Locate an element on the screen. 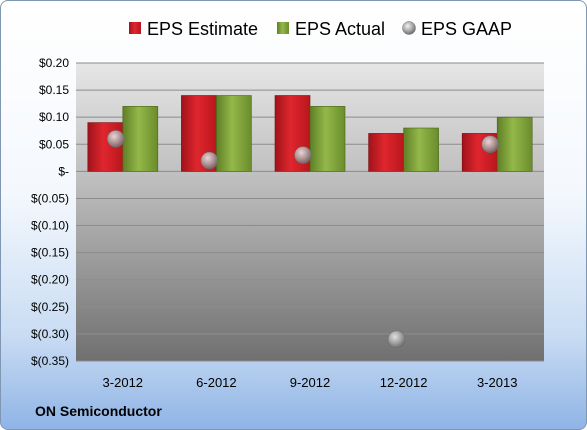 The height and width of the screenshot is (430, 587). legend-swatch-gaap is located at coordinates (409, 28).